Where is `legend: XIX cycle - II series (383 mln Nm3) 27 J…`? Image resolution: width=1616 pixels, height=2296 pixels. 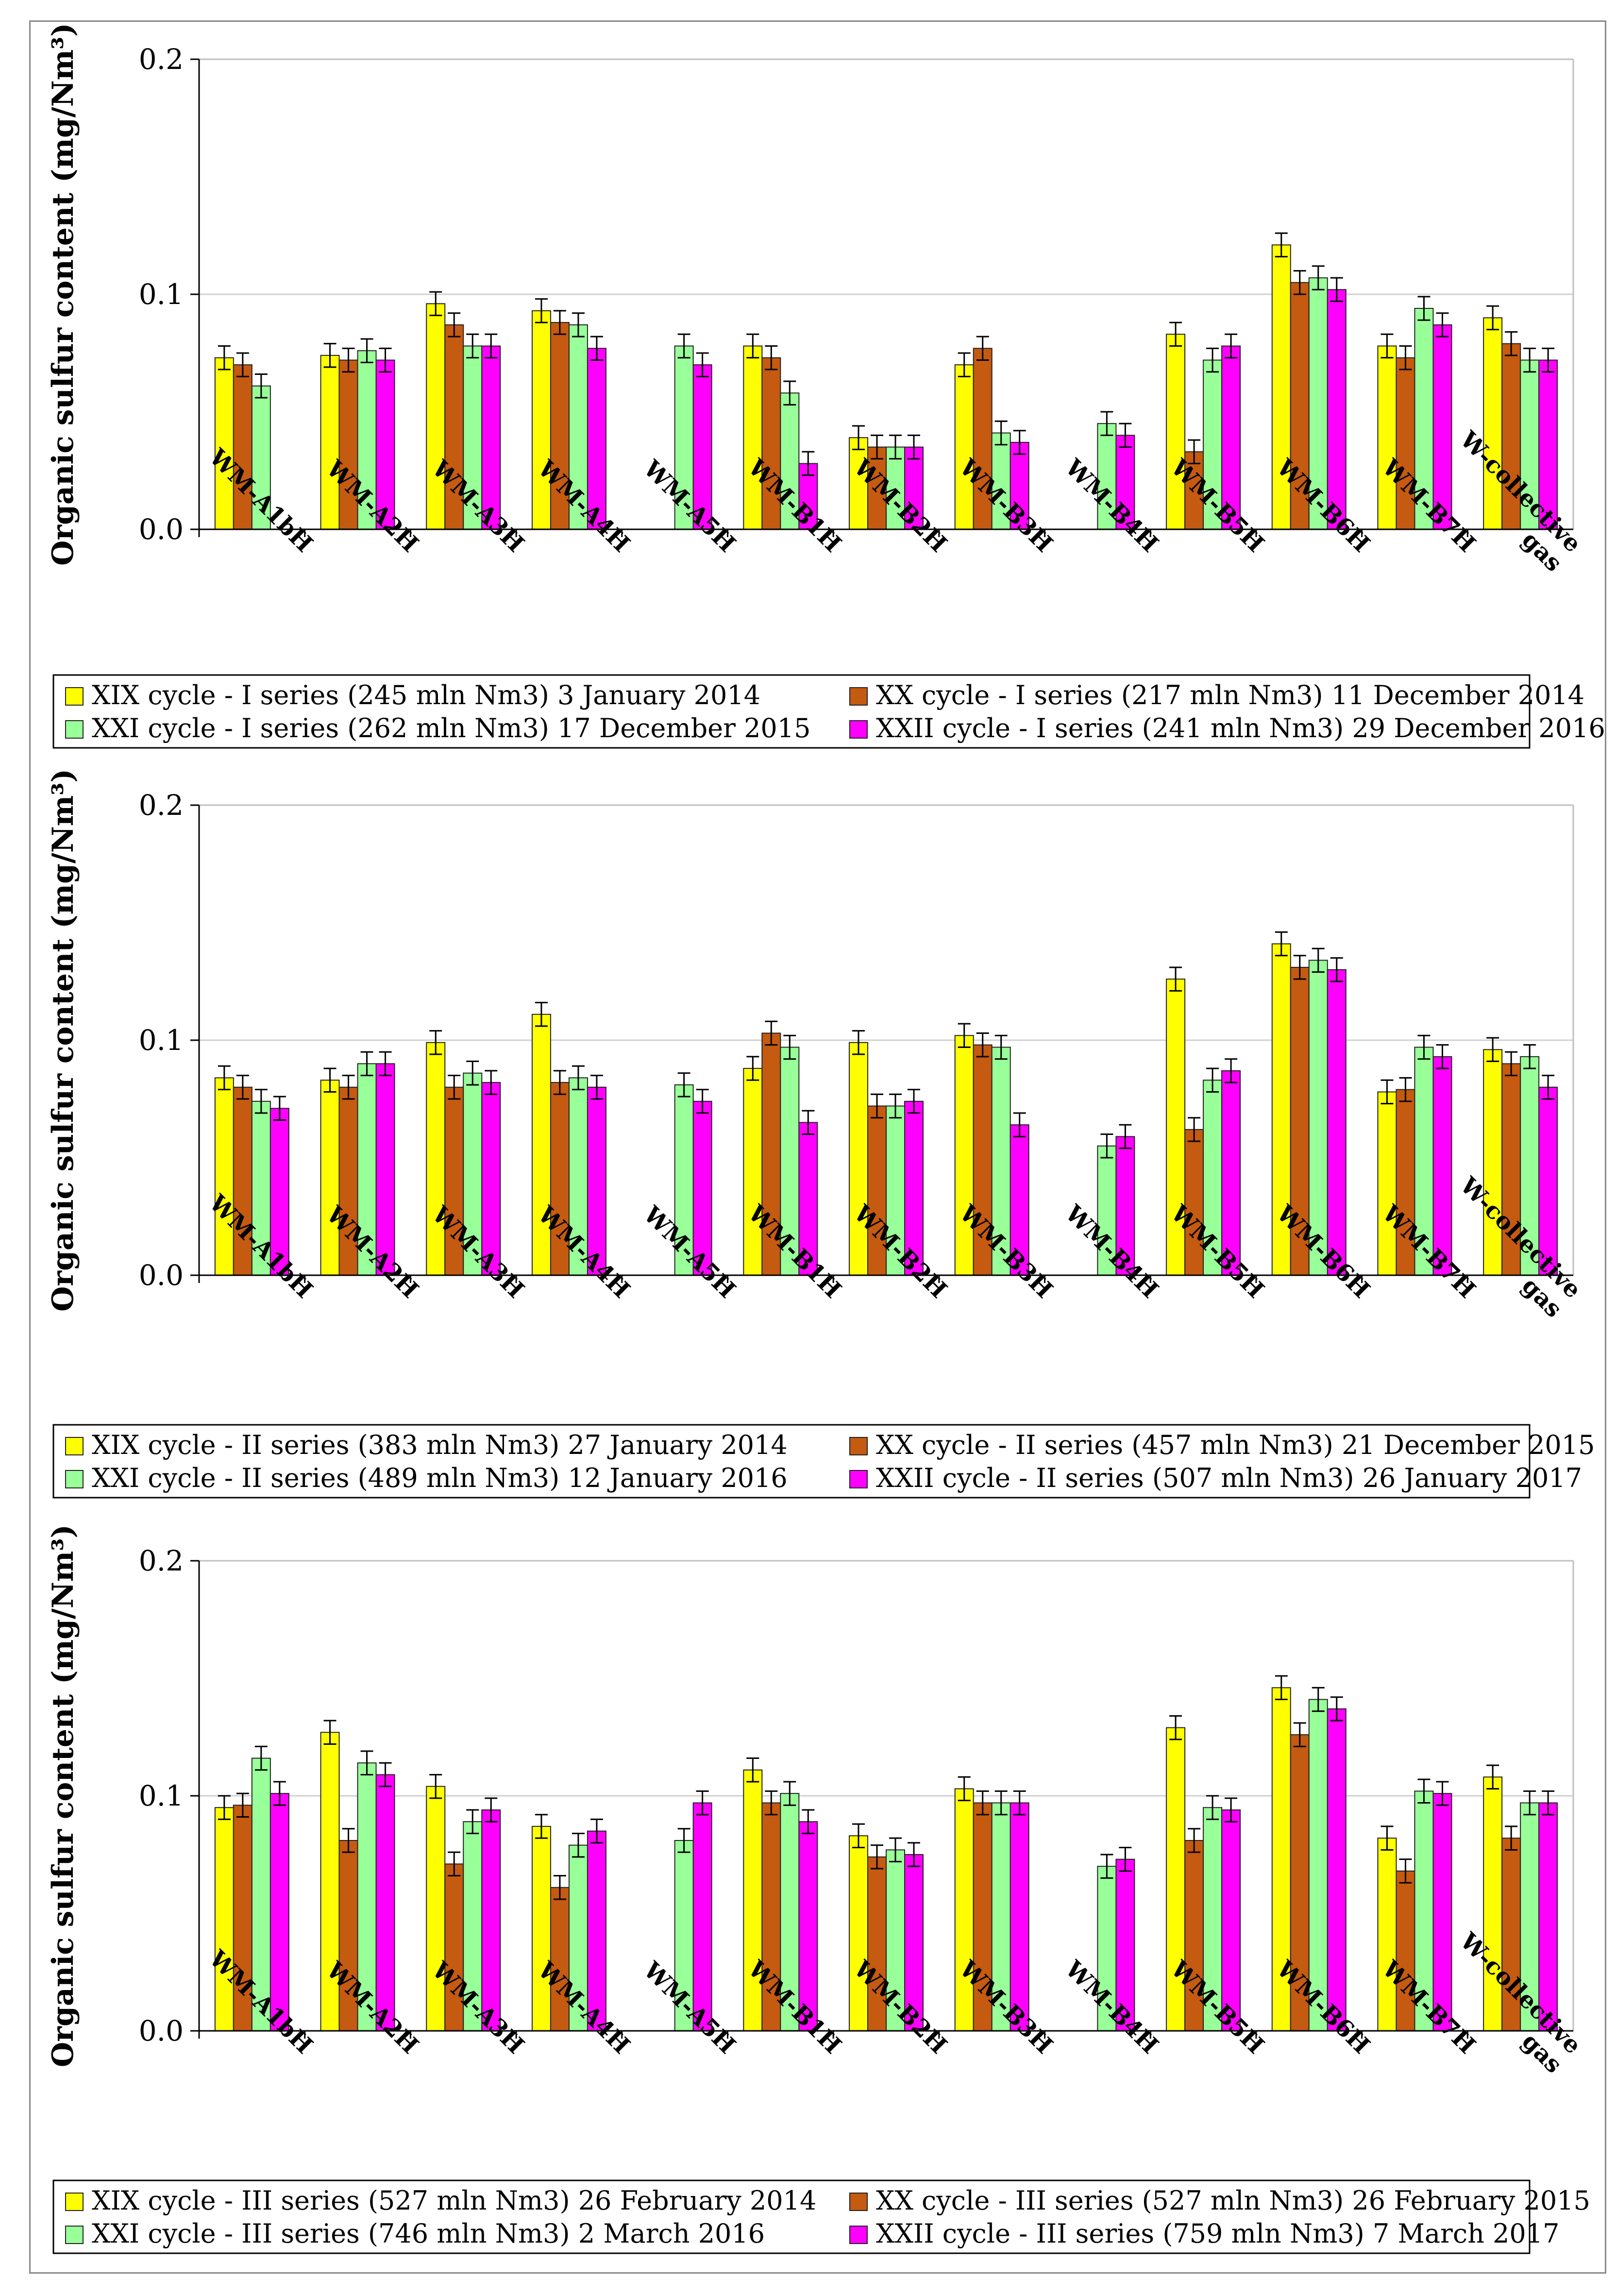
legend: XIX cycle - II series (383 mln Nm3) 27 J… is located at coordinates (823, 1461).